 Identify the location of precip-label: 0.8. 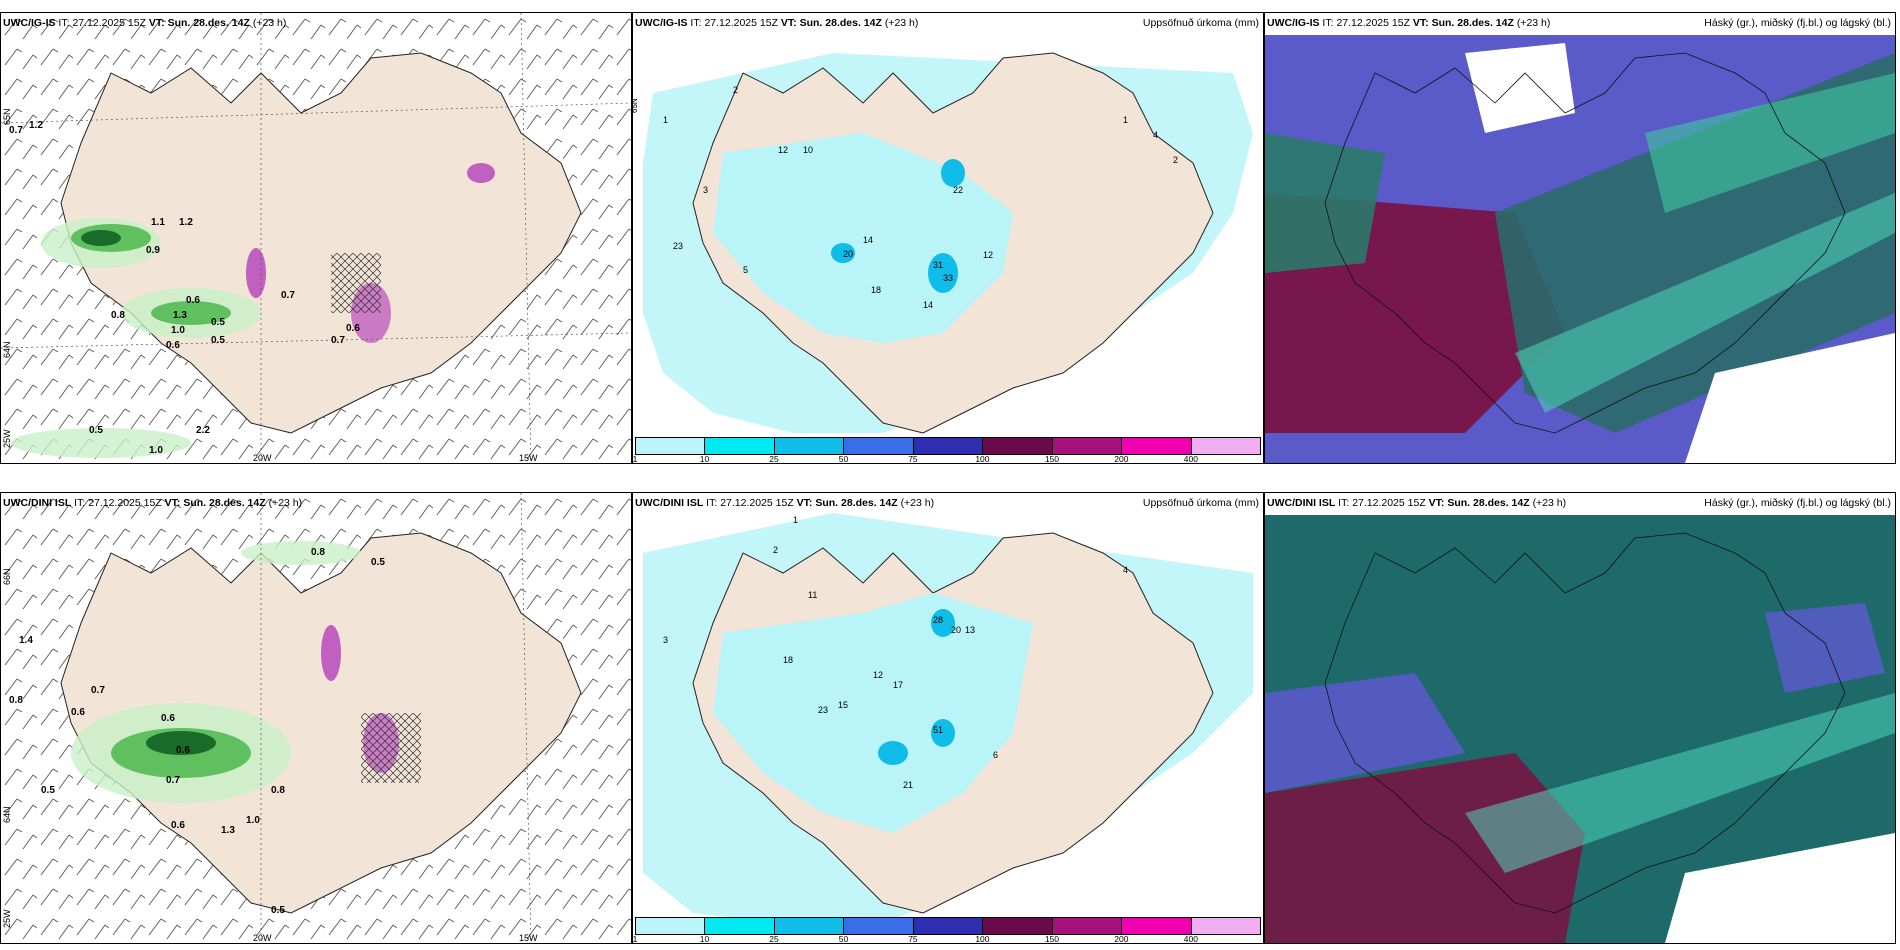
(318, 552).